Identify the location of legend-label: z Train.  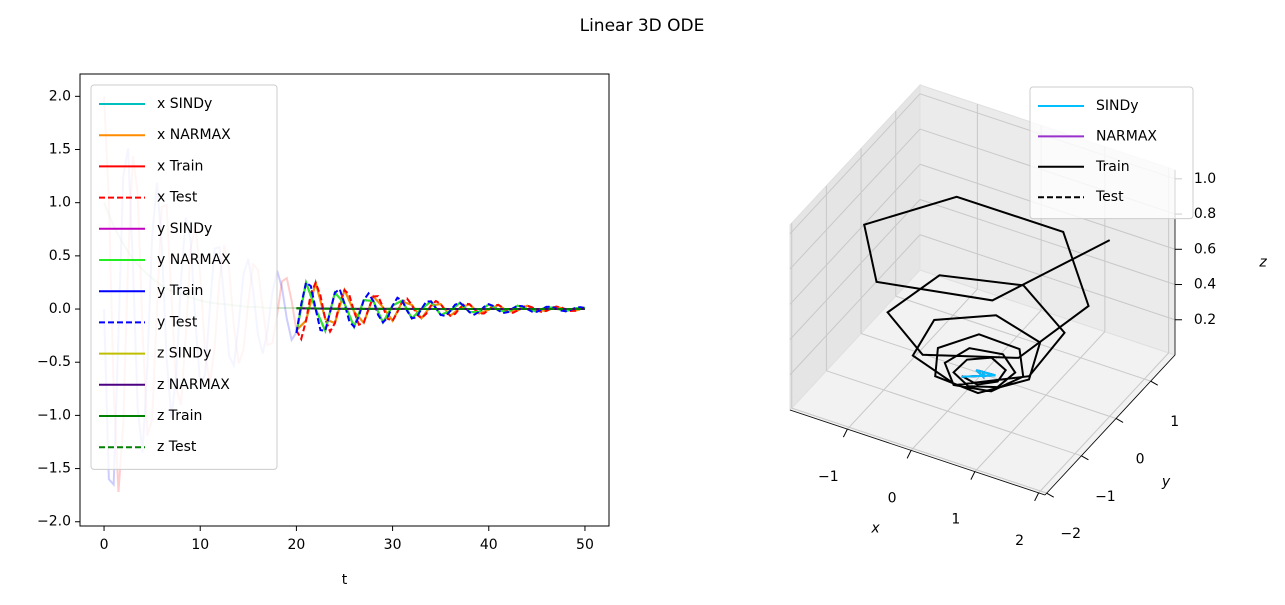
(179, 416).